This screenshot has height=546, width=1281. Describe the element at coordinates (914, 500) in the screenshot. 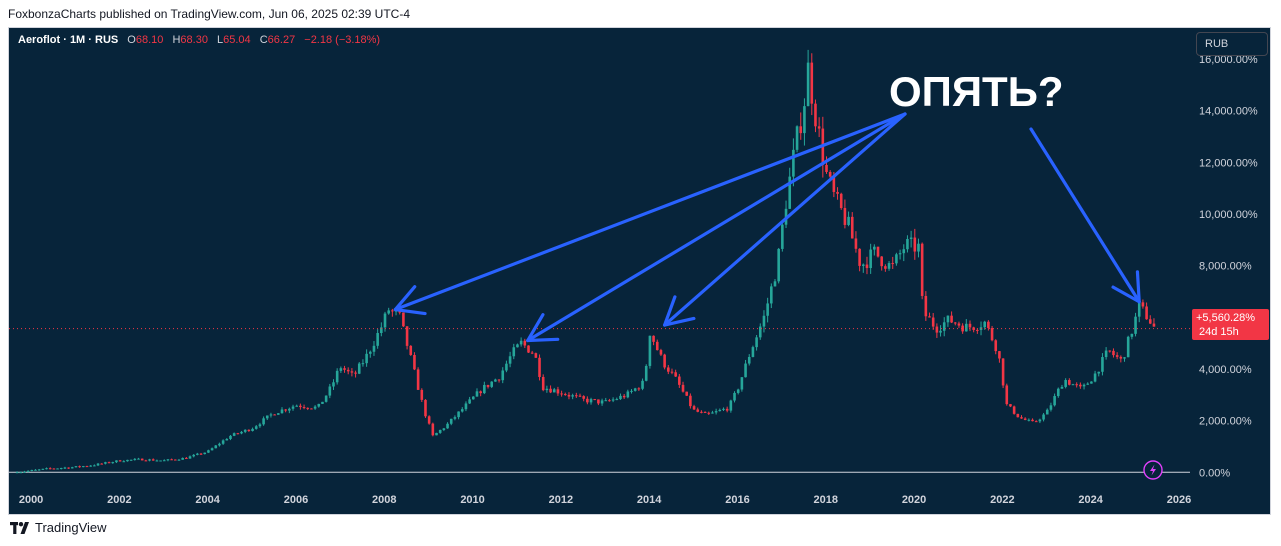

I see `x-tick-label: 2020` at that location.